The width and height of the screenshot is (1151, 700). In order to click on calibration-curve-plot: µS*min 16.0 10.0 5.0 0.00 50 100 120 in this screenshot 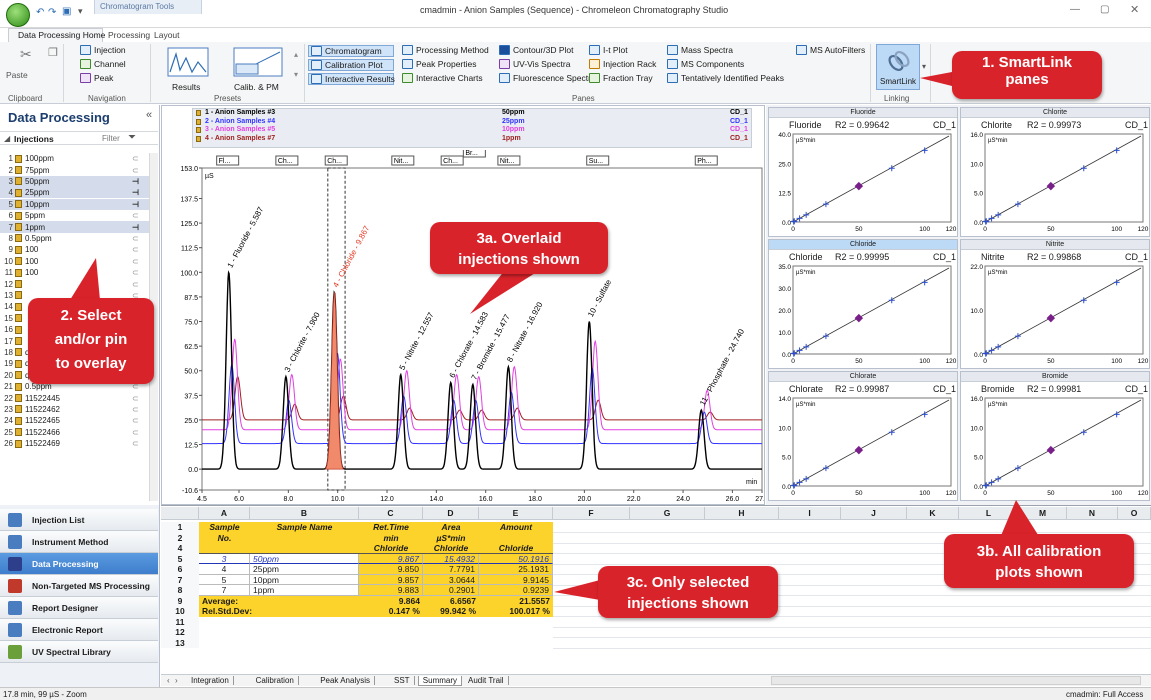, I will do `click(1056, 182)`.